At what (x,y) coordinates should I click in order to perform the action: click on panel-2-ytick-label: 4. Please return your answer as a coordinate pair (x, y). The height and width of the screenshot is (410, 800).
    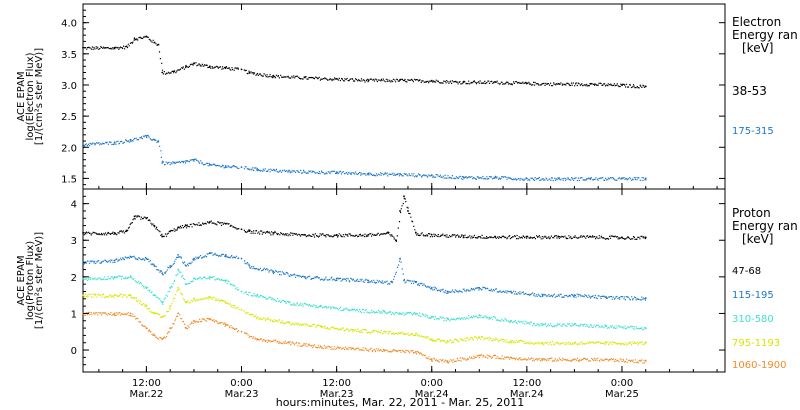
    Looking at the image, I should click on (74, 205).